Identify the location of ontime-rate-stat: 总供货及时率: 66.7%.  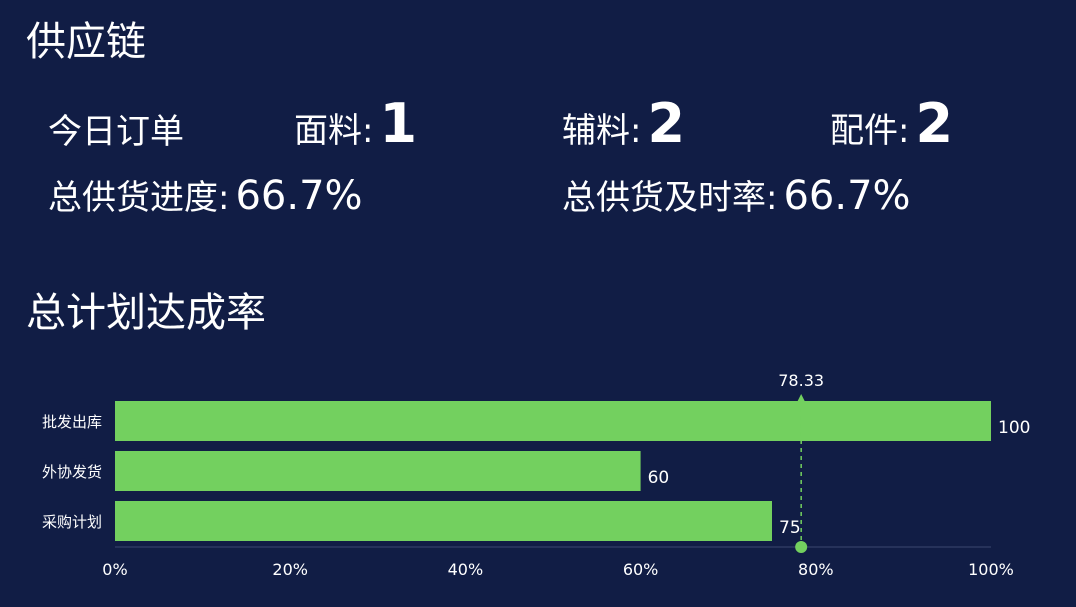
(736, 196).